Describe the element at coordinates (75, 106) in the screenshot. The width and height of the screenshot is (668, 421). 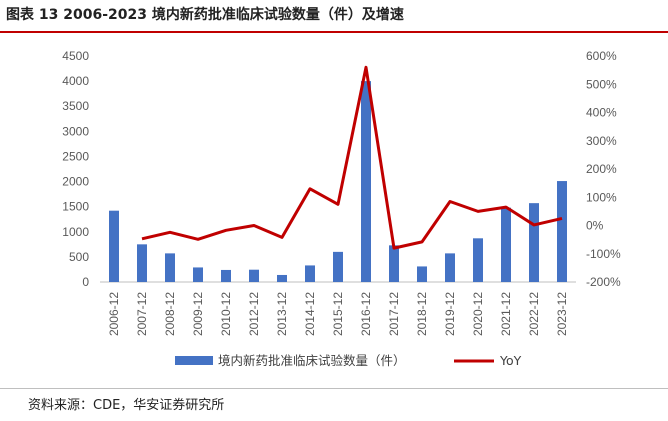
I see `left-tick-label: 3500` at that location.